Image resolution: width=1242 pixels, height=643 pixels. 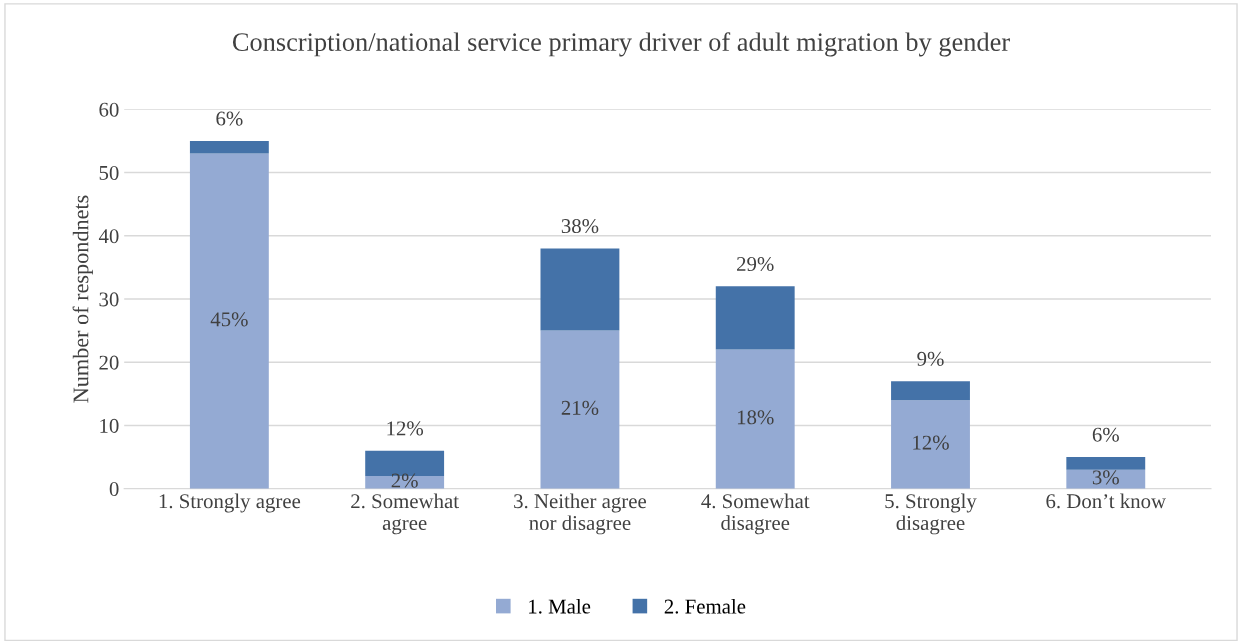 I want to click on y-tick-label: 0, so click(x=114, y=489).